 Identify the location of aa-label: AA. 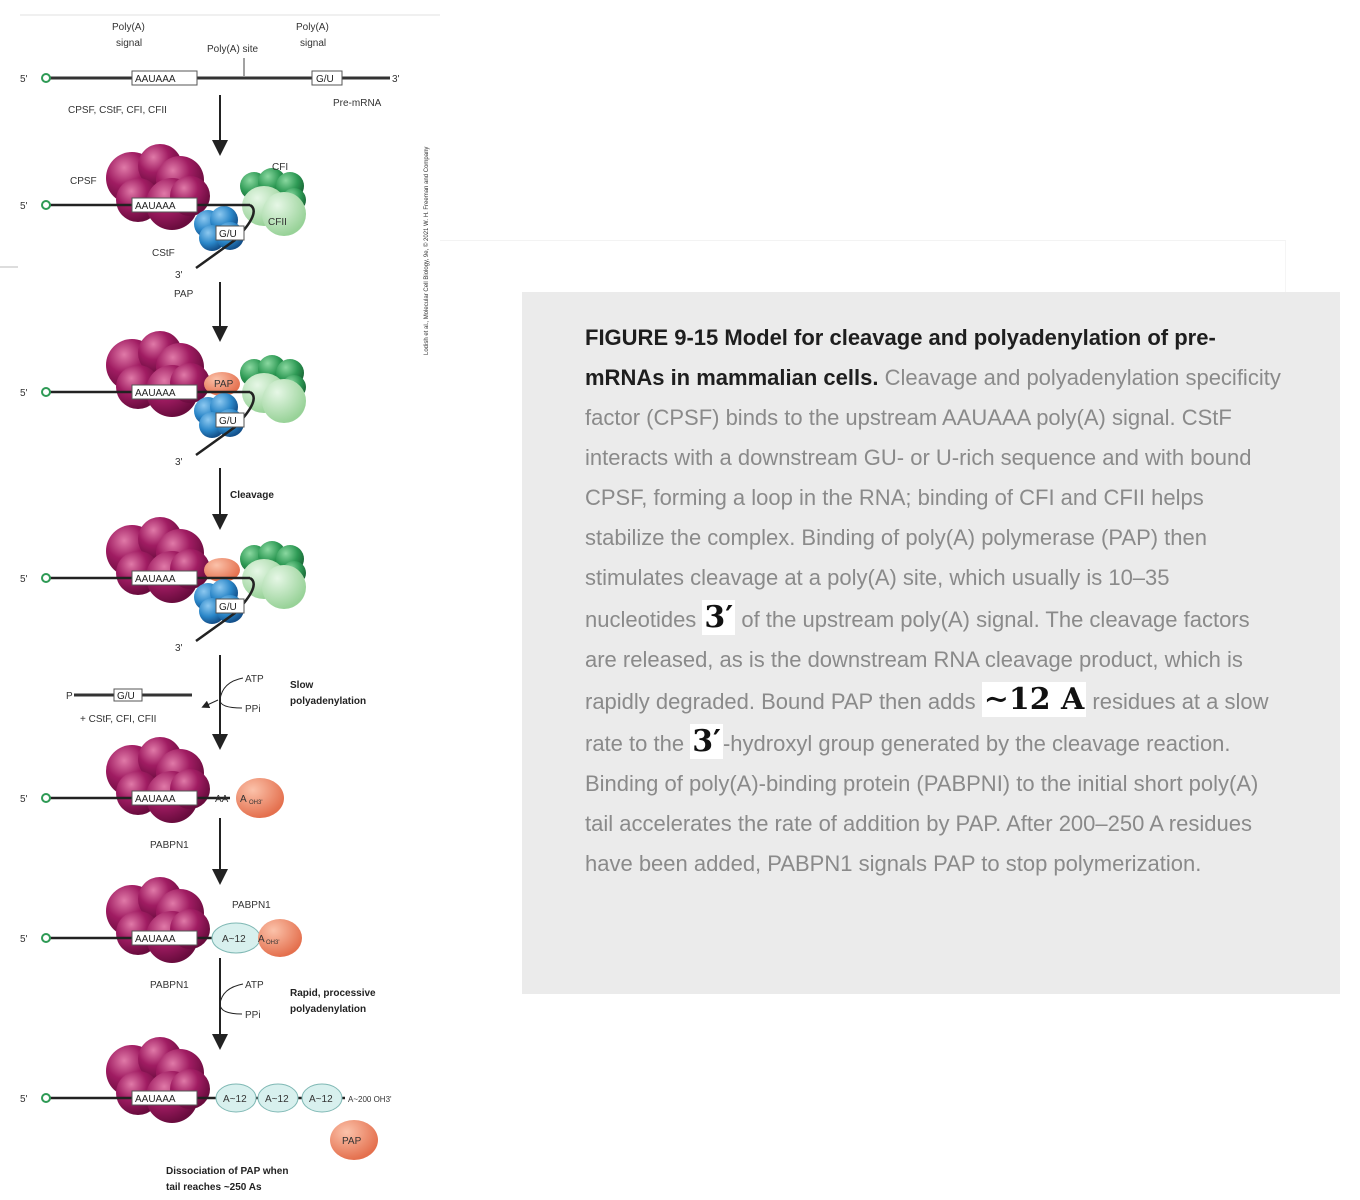
(222, 799).